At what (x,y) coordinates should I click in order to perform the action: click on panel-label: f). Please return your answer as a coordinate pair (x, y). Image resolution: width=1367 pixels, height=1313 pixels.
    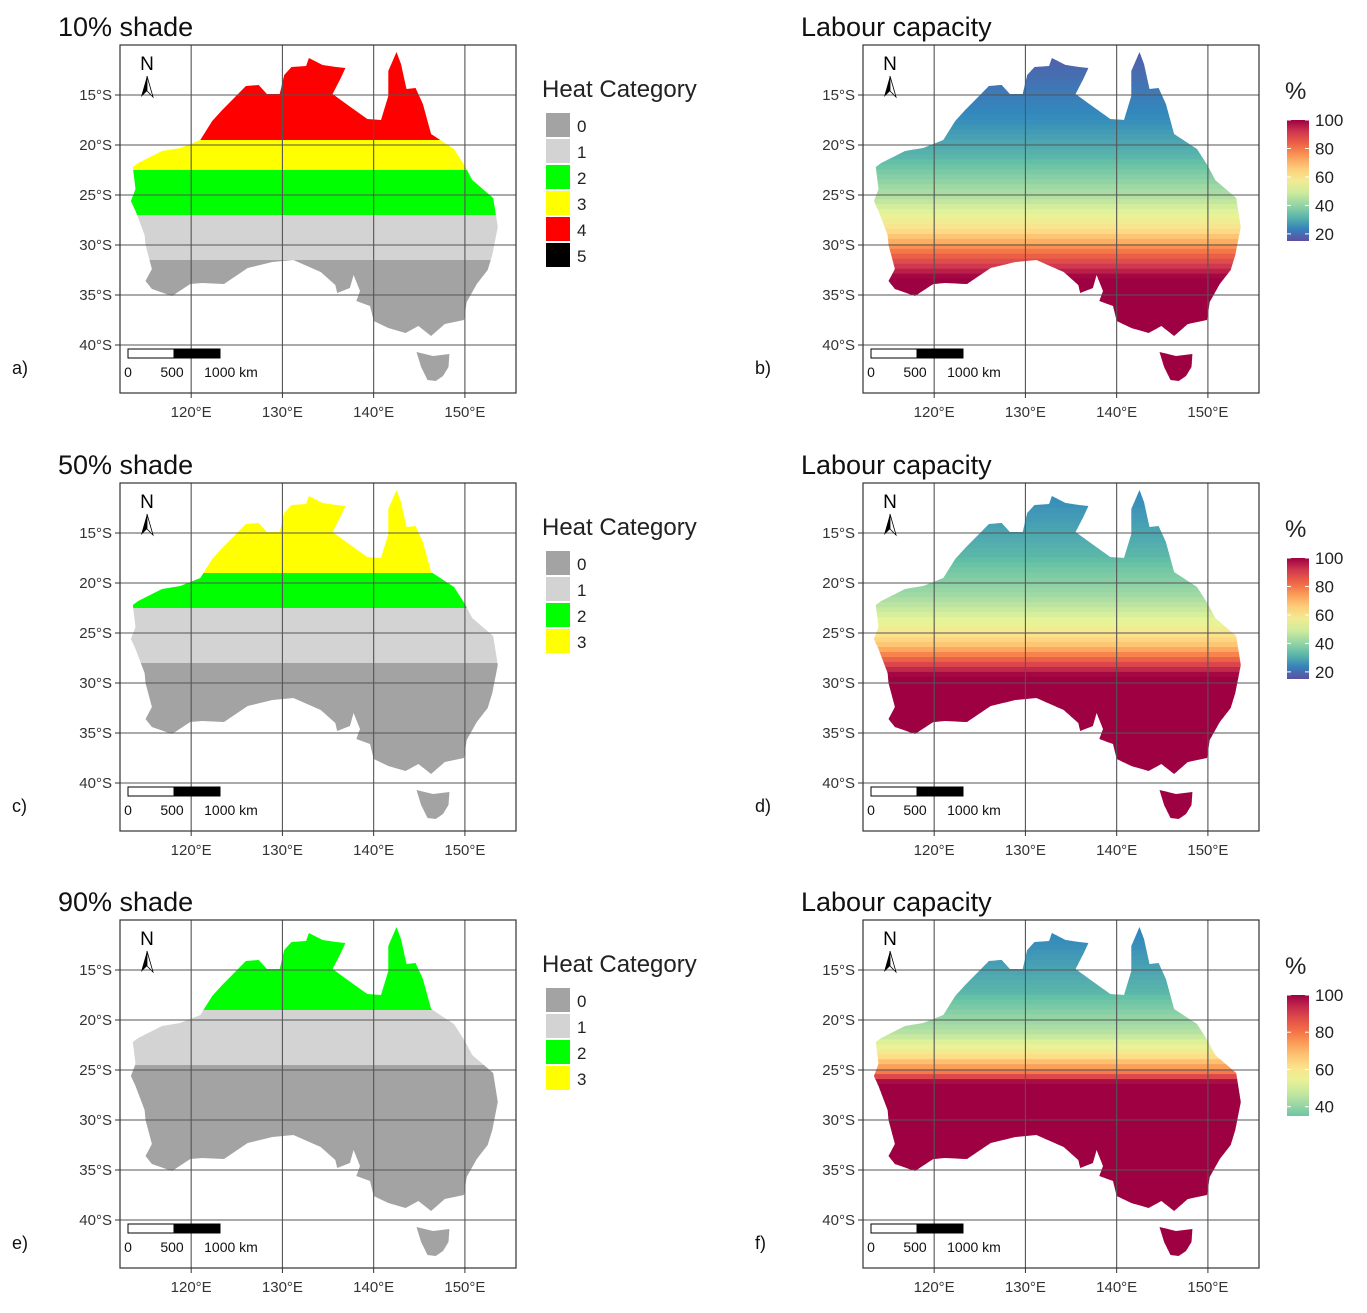
    Looking at the image, I should click on (760, 1243).